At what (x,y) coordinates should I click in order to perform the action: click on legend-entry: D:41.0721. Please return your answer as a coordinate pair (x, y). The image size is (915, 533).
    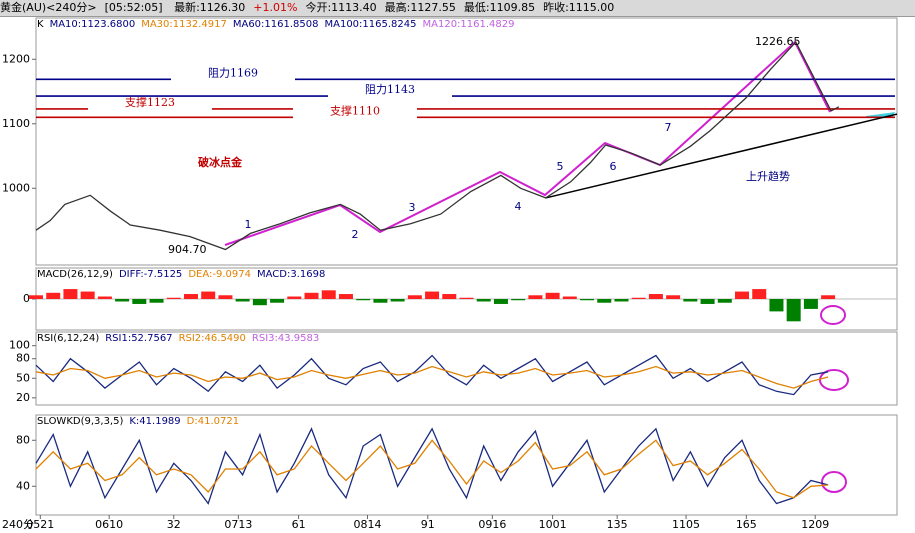
    Looking at the image, I should click on (213, 421).